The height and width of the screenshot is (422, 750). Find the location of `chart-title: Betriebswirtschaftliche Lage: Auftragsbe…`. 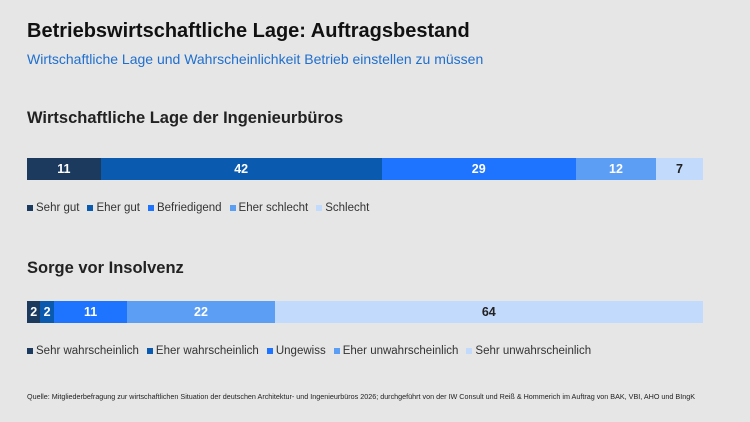

chart-title: Betriebswirtschaftliche Lage: Auftragsbe… is located at coordinates (248, 31).